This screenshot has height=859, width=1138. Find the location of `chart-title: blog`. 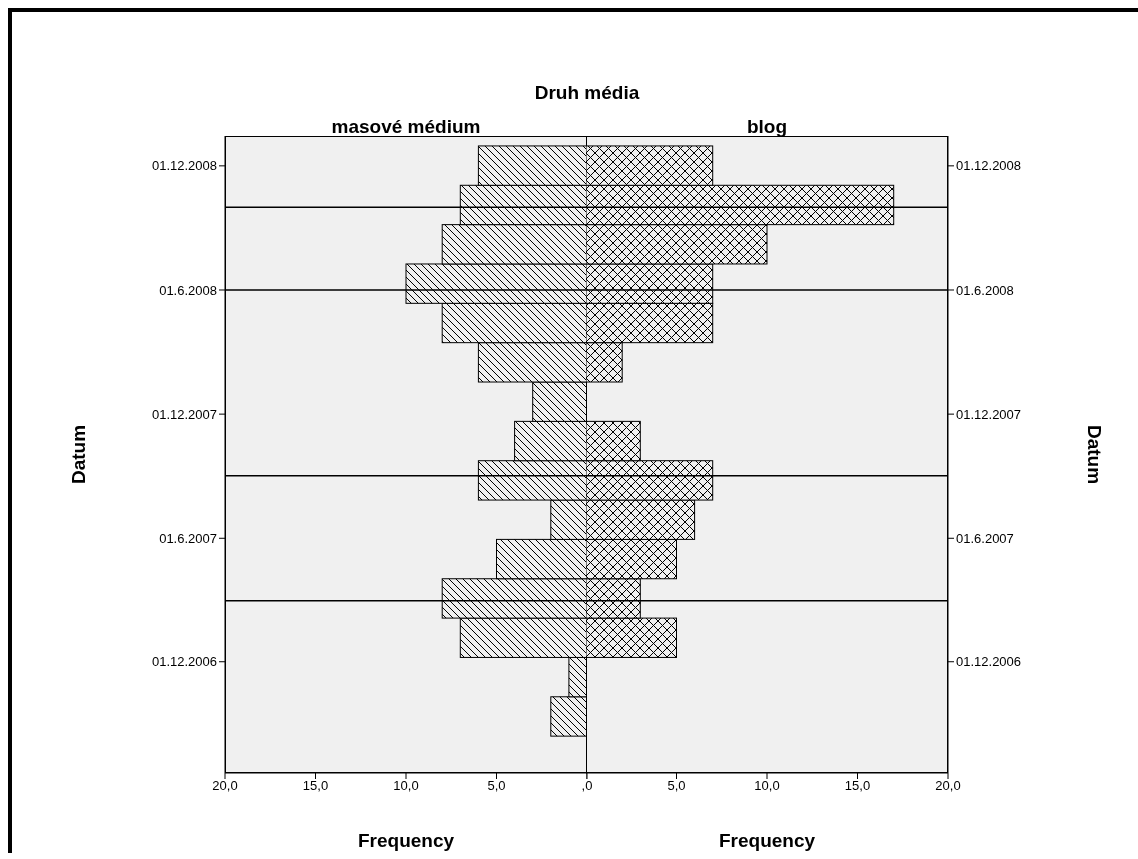

chart-title: blog is located at coordinates (767, 127).